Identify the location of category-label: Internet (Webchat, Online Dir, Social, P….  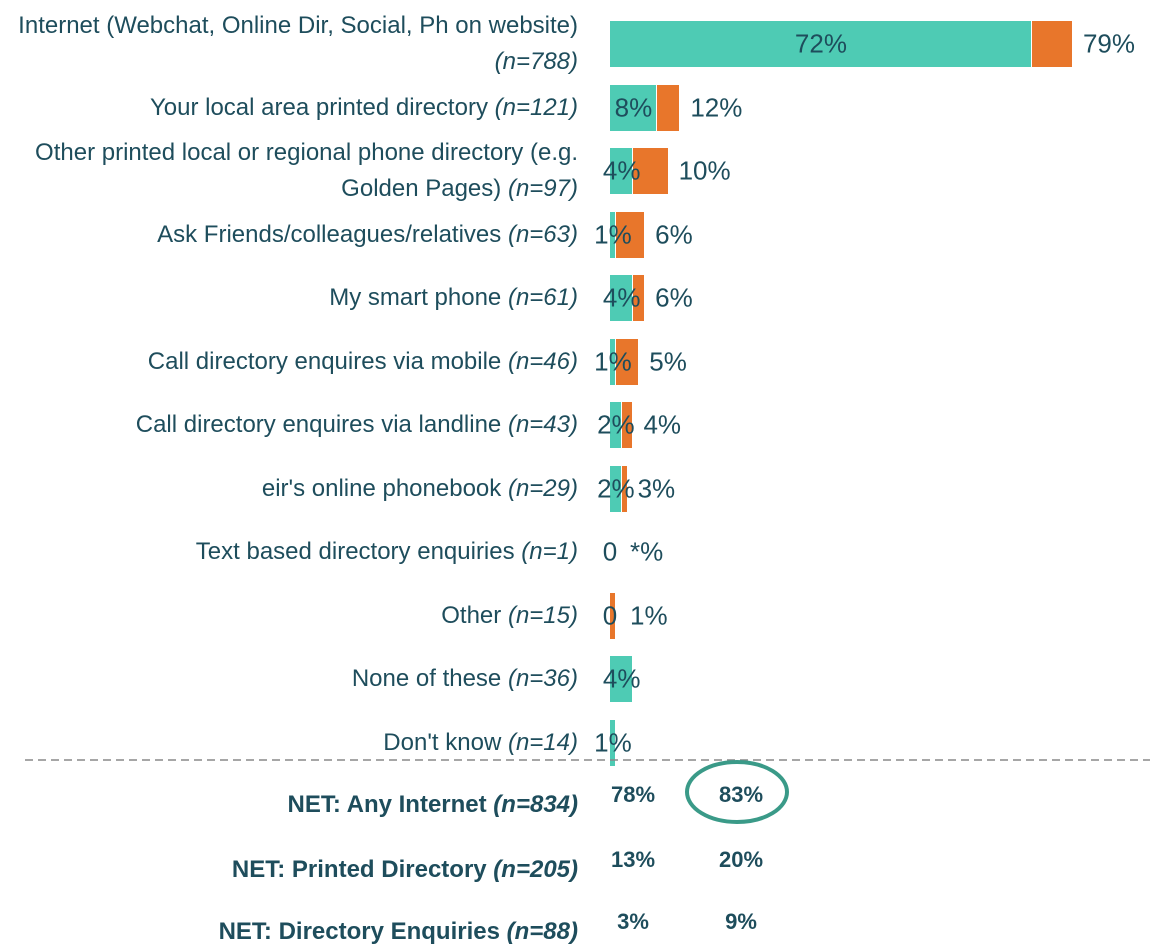
(295, 44).